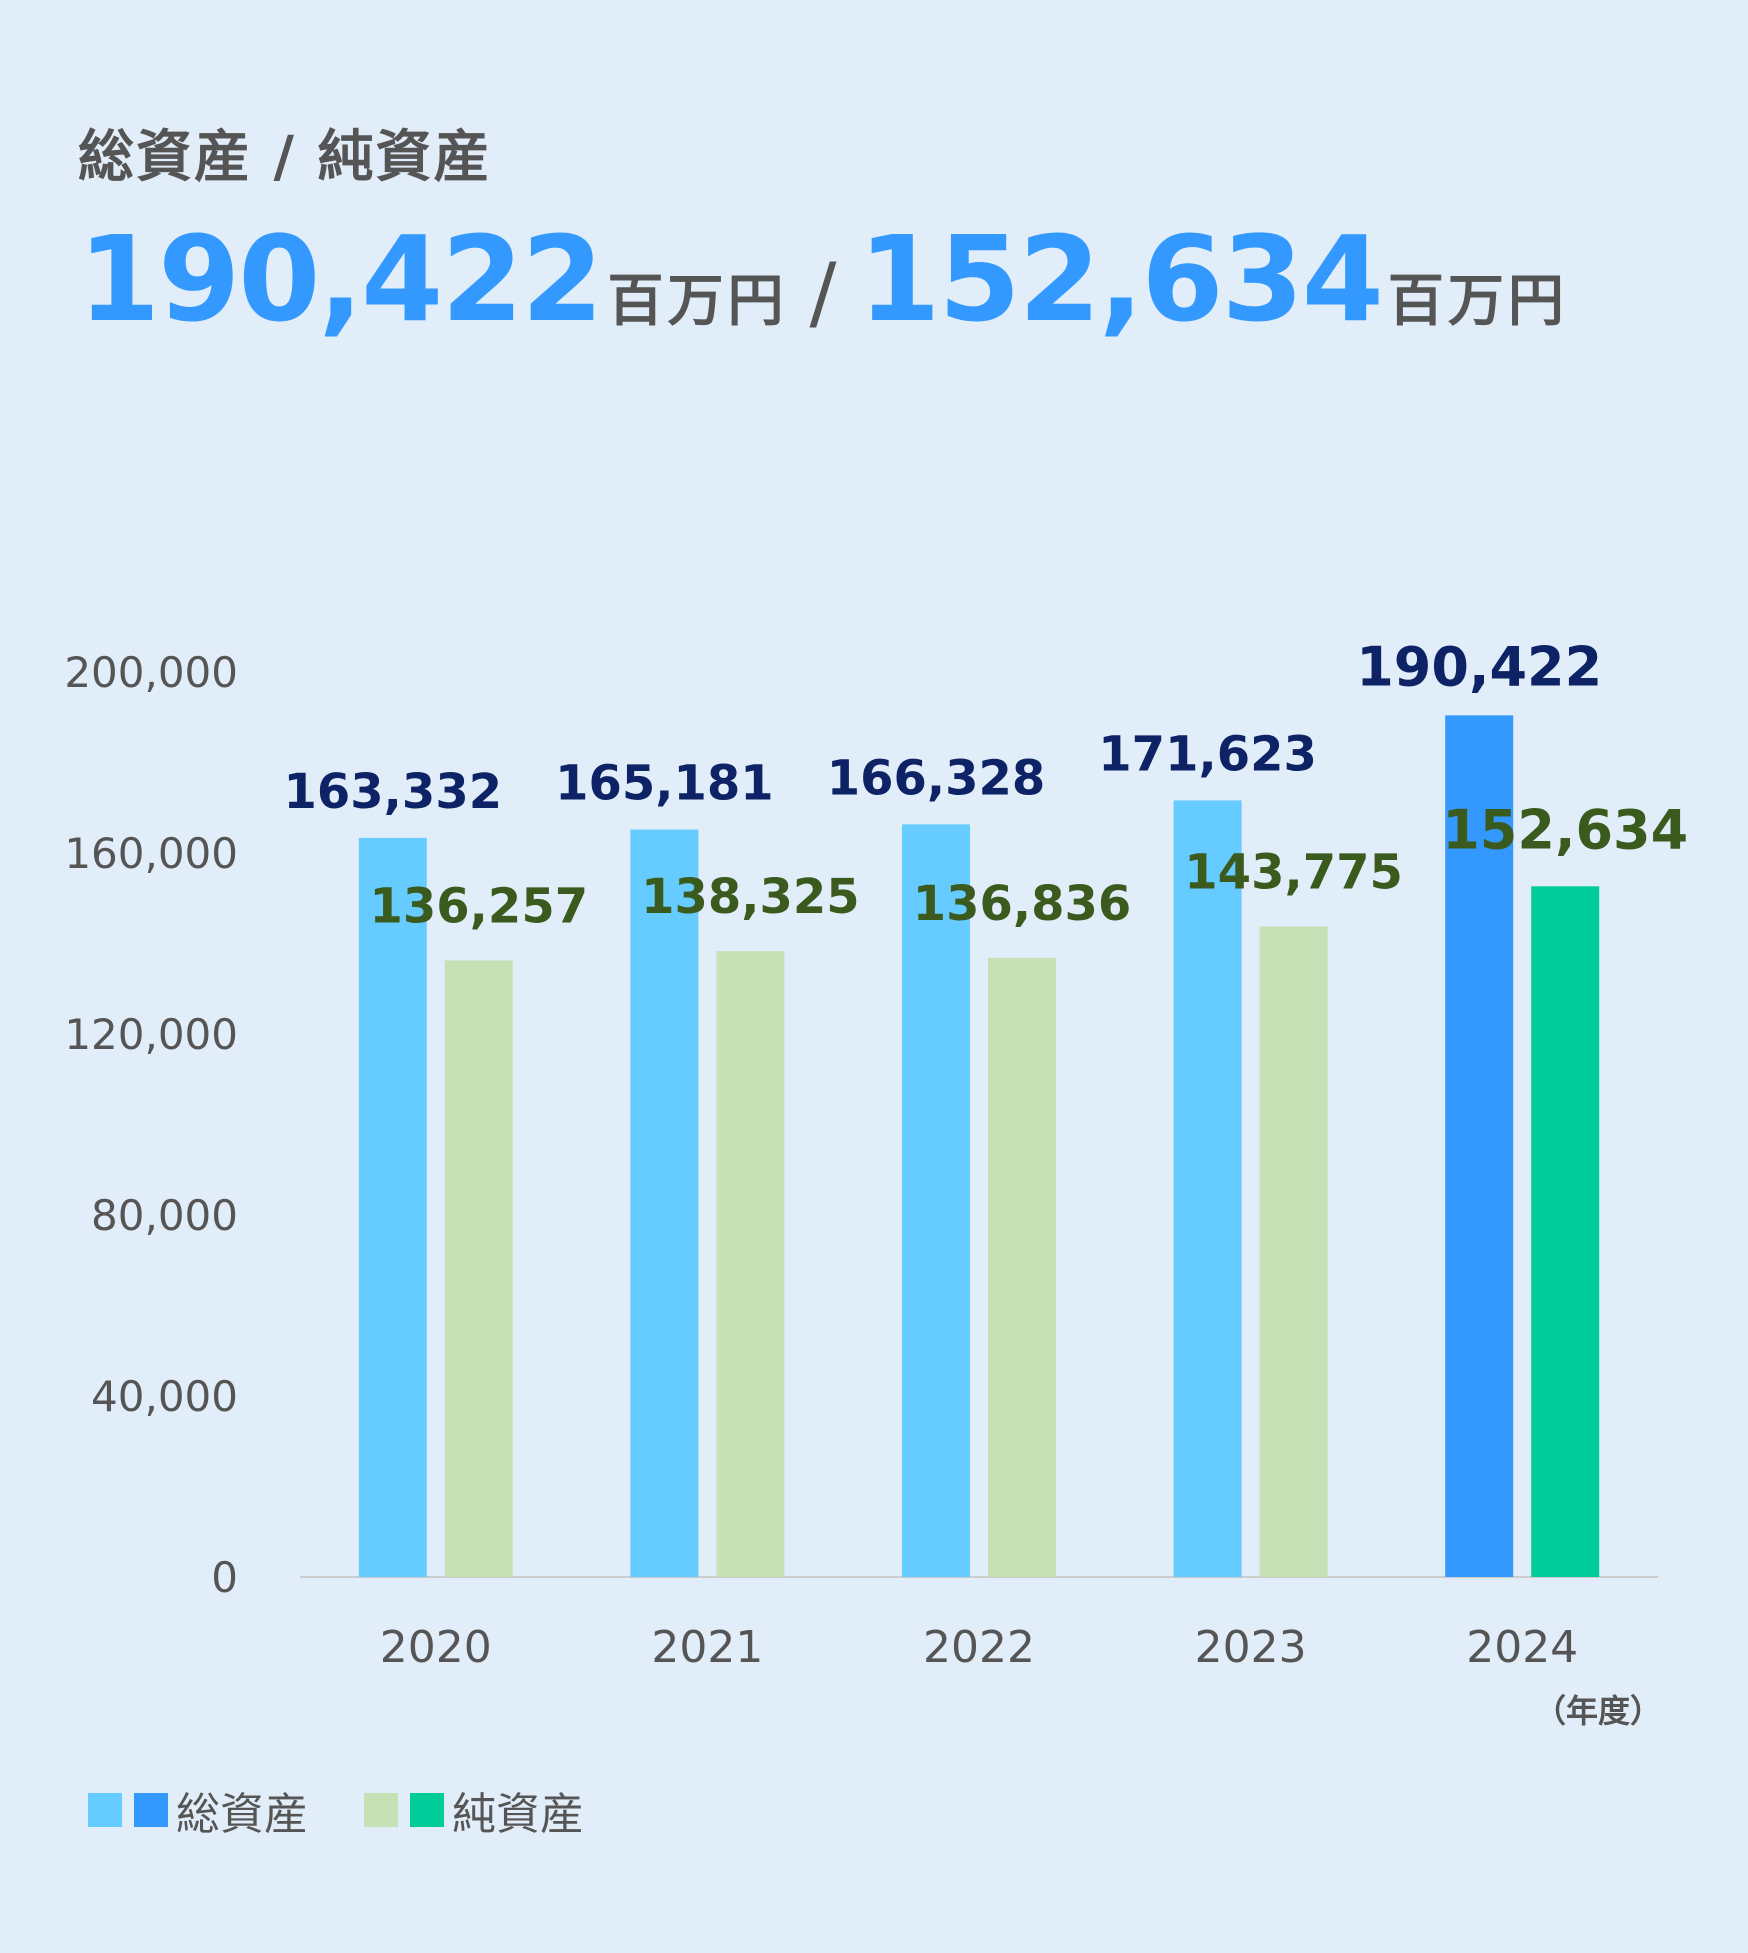 Image resolution: width=1748 pixels, height=1953 pixels. Describe the element at coordinates (340, 279) in the screenshot. I see `headline-total-assets: 190,422` at that location.